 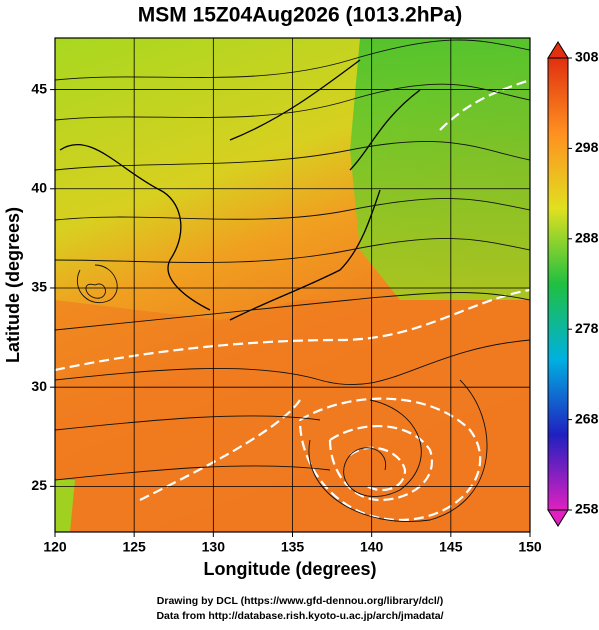 What do you see at coordinates (587, 328) in the screenshot?
I see `colorbar-tick-label: 278` at bounding box center [587, 328].